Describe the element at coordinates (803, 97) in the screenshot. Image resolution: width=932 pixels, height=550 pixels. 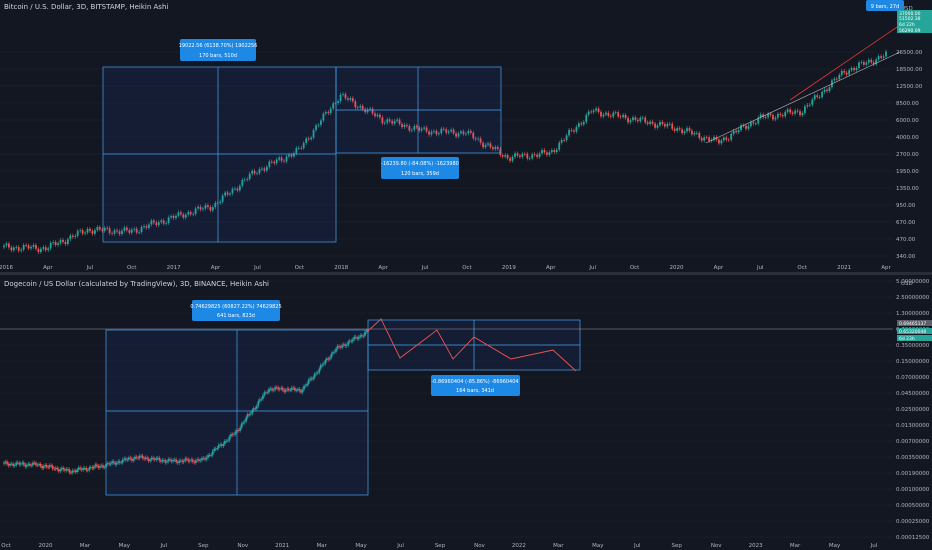
I see `trendline-support` at that location.